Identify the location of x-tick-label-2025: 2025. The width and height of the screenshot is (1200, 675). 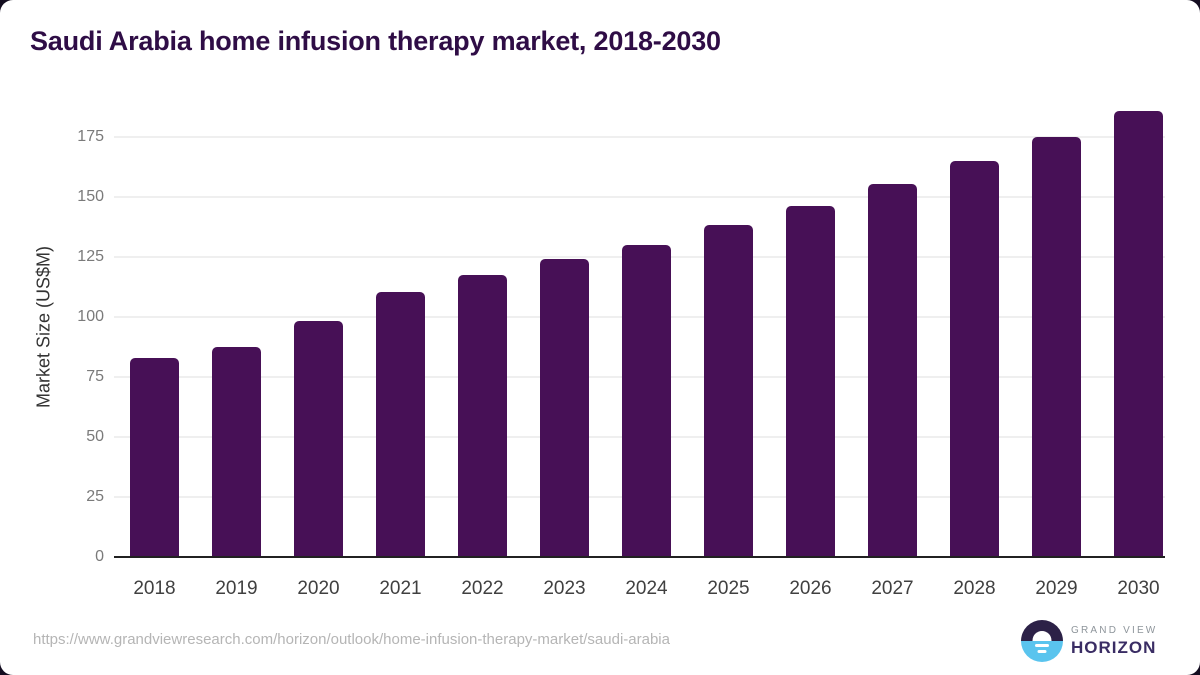
(728, 588).